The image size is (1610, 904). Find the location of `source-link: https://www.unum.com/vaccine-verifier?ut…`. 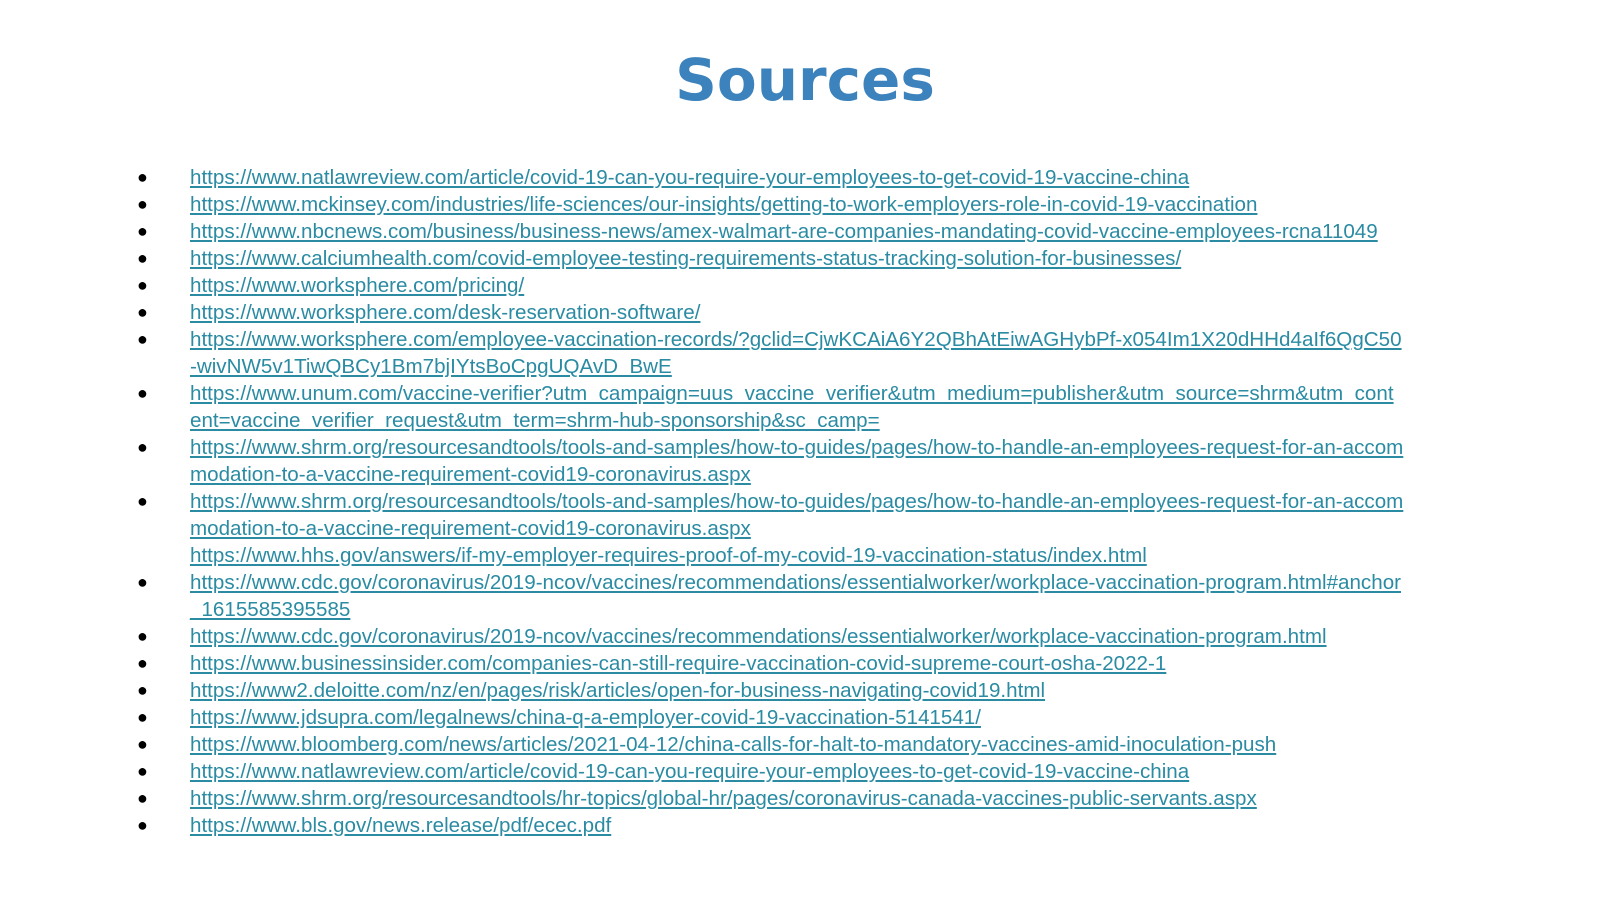

source-link: https://www.unum.com/vaccine-verifier?ut… is located at coordinates (792, 393).